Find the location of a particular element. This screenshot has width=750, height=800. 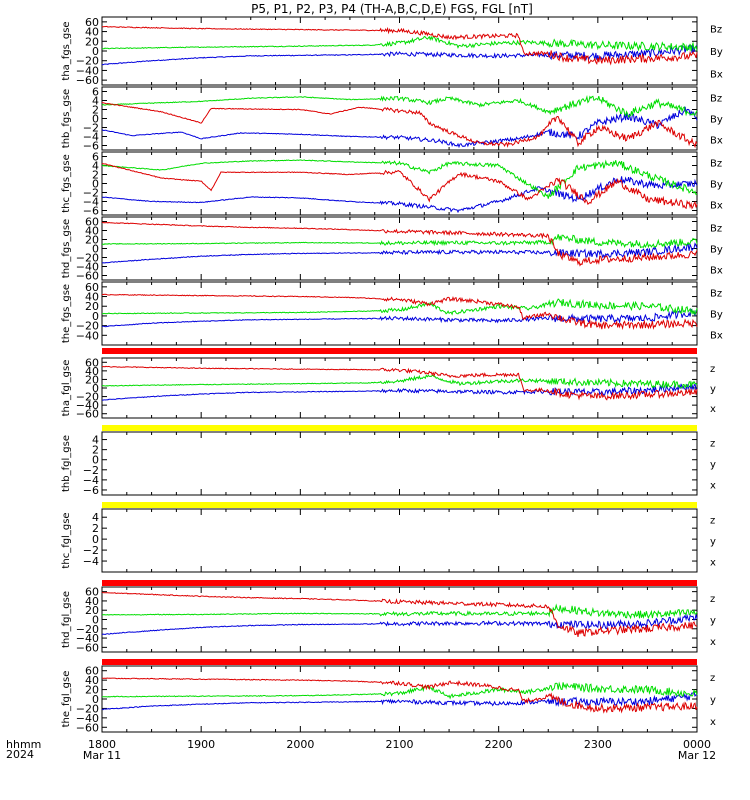

y-axis-label: tha_fgl_gse is located at coordinates (66, 388).